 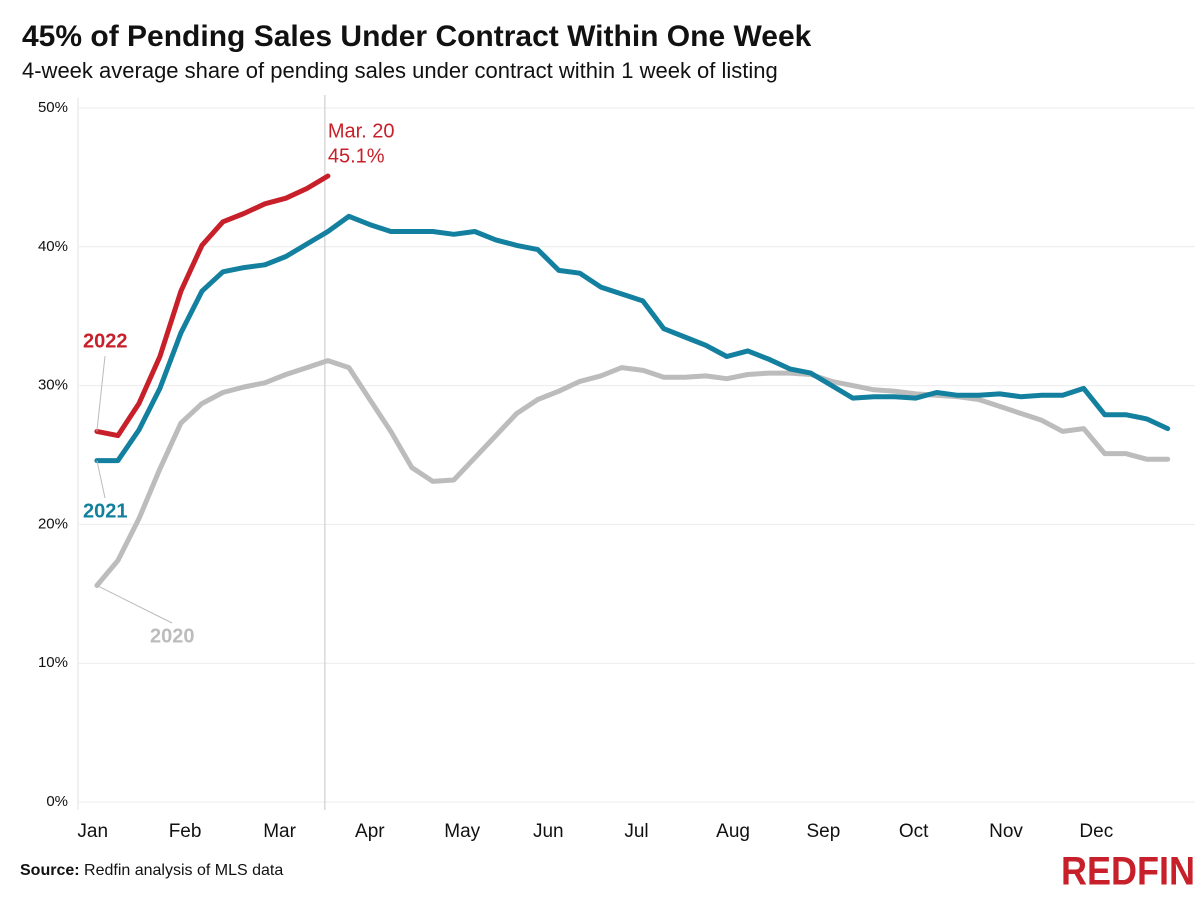 What do you see at coordinates (361, 131) in the screenshot?
I see `annotation-label: Mar. 20` at bounding box center [361, 131].